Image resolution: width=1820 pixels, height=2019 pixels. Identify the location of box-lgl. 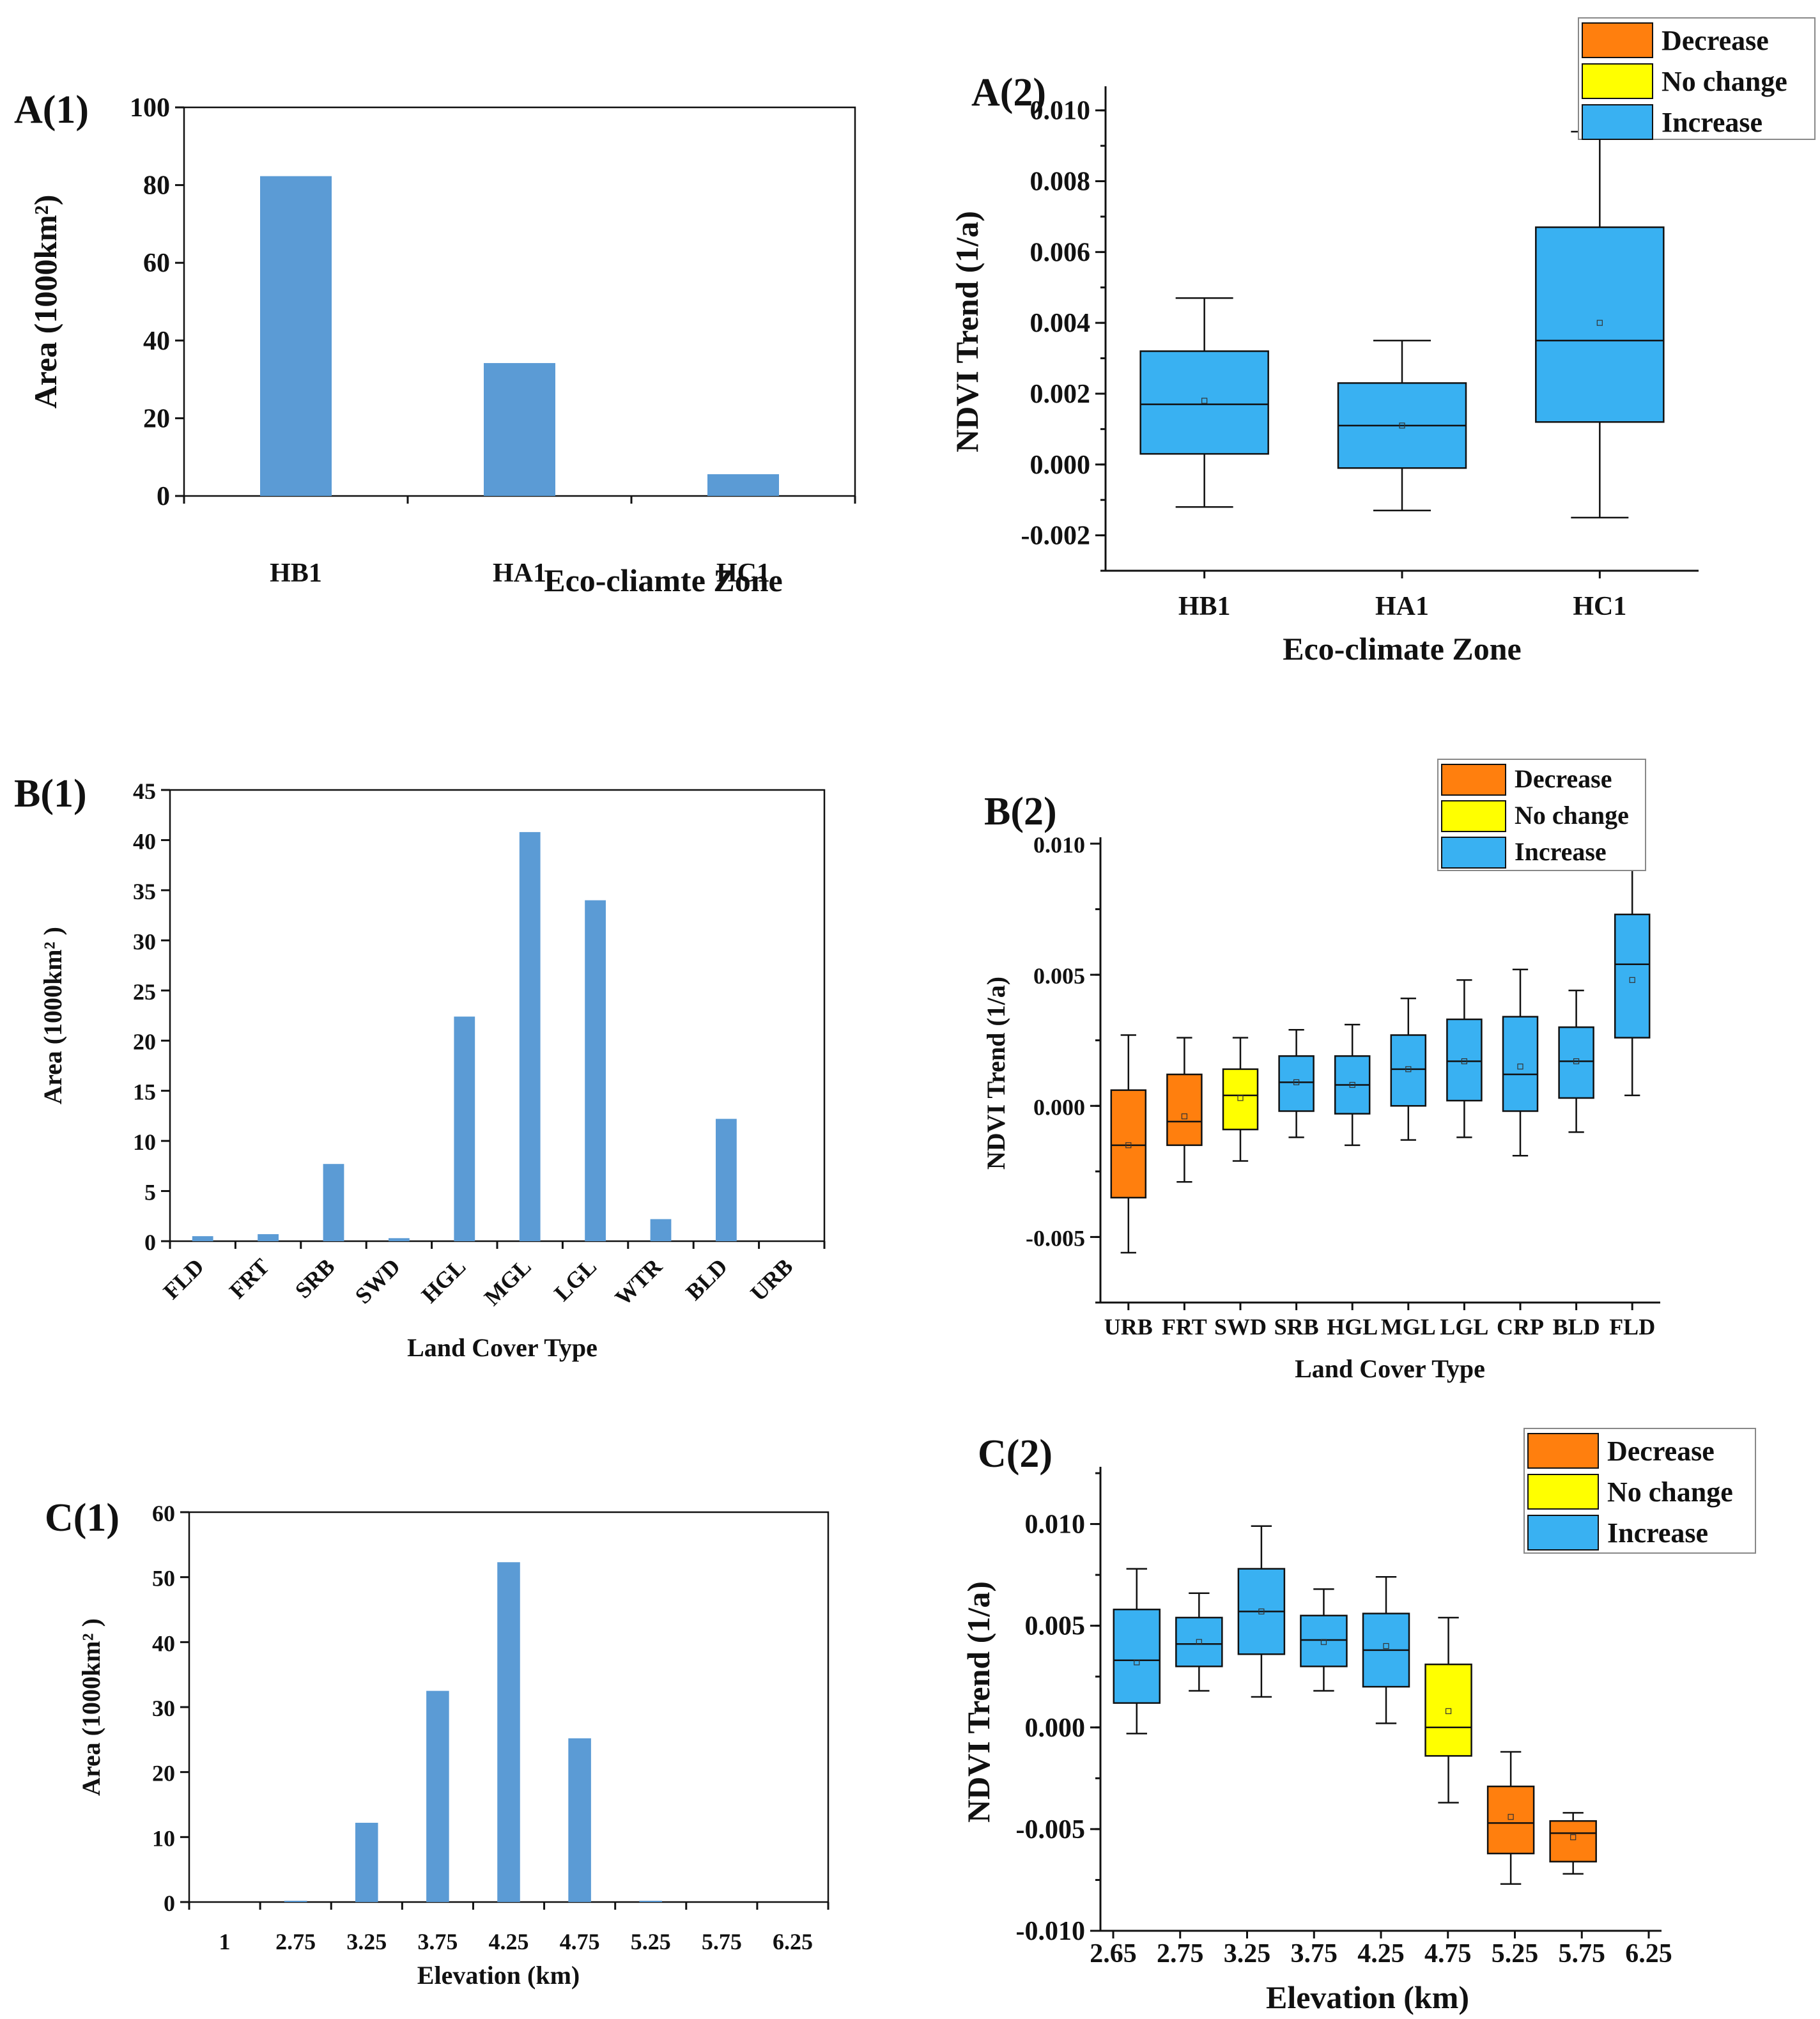
(1464, 1058).